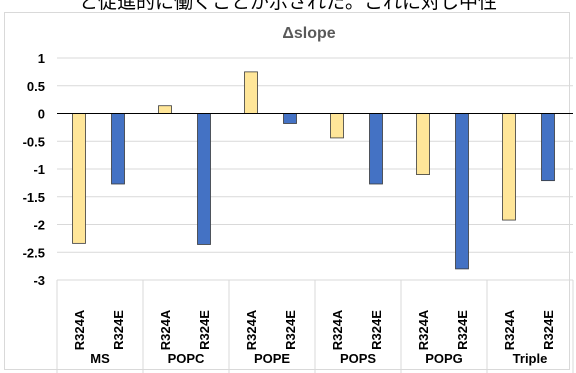  I want to click on x-group-label: POPS, so click(358, 358).